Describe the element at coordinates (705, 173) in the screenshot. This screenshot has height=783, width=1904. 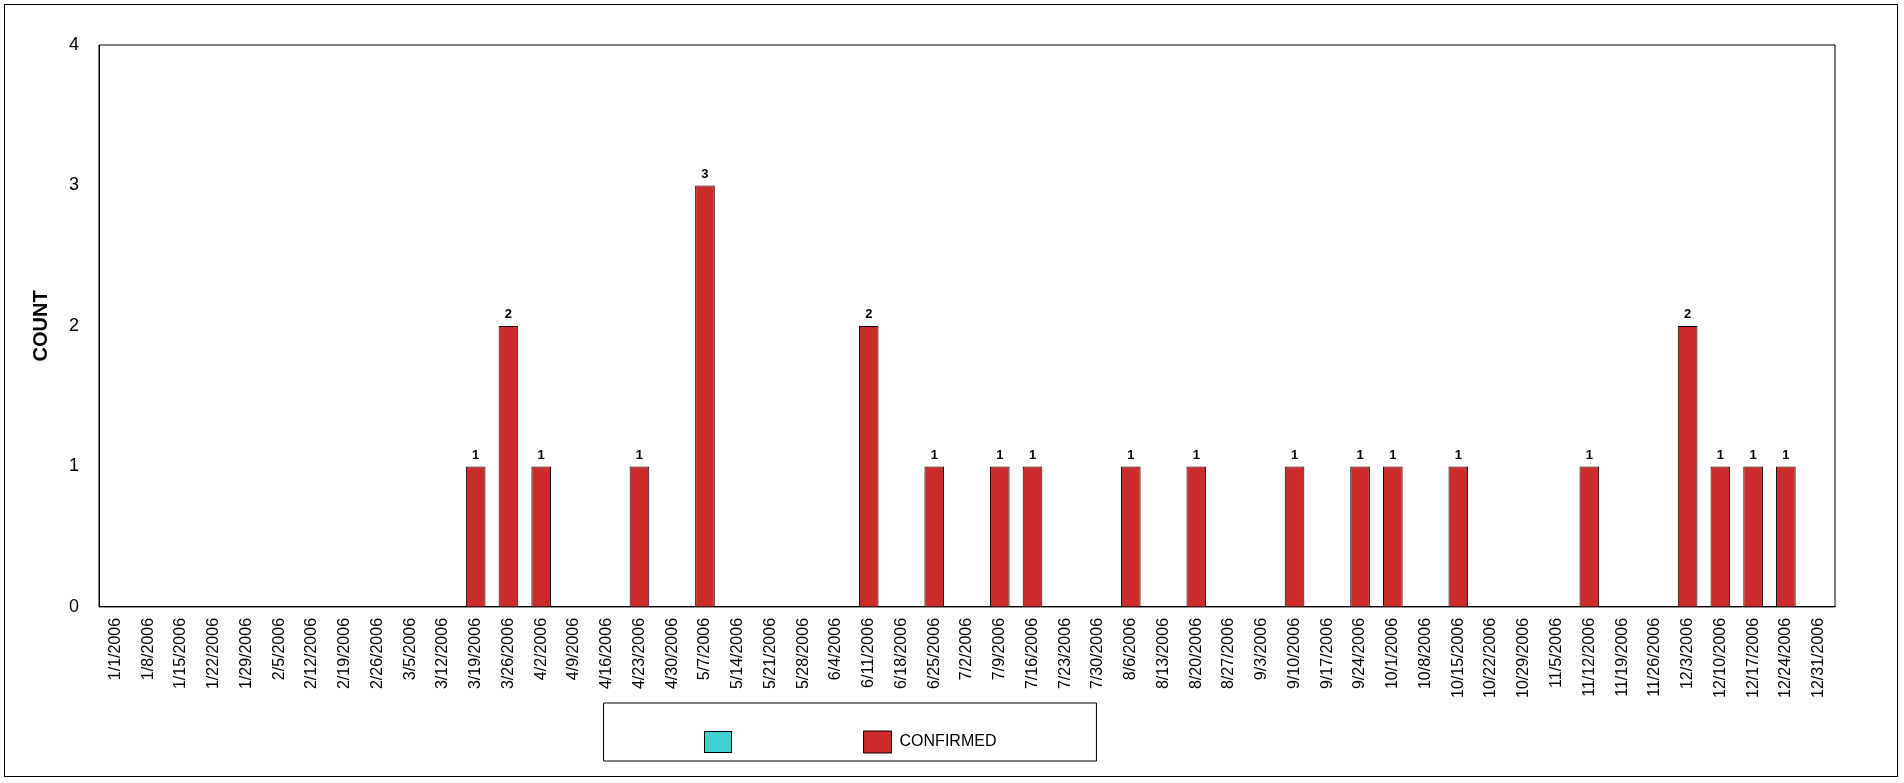
I see `data-label: 3` at that location.